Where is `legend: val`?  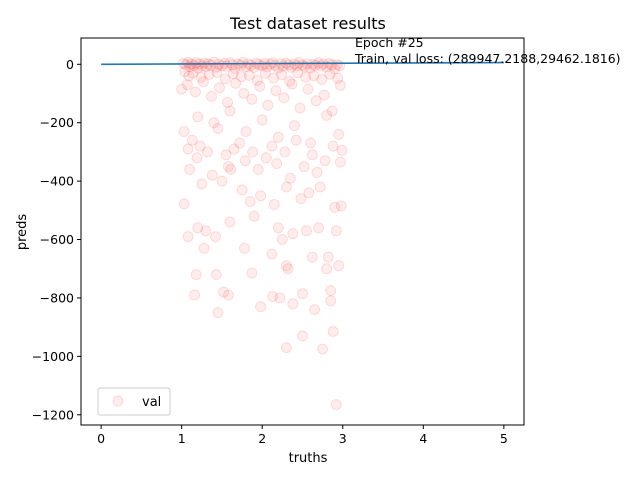
legend: val is located at coordinates (134, 401).